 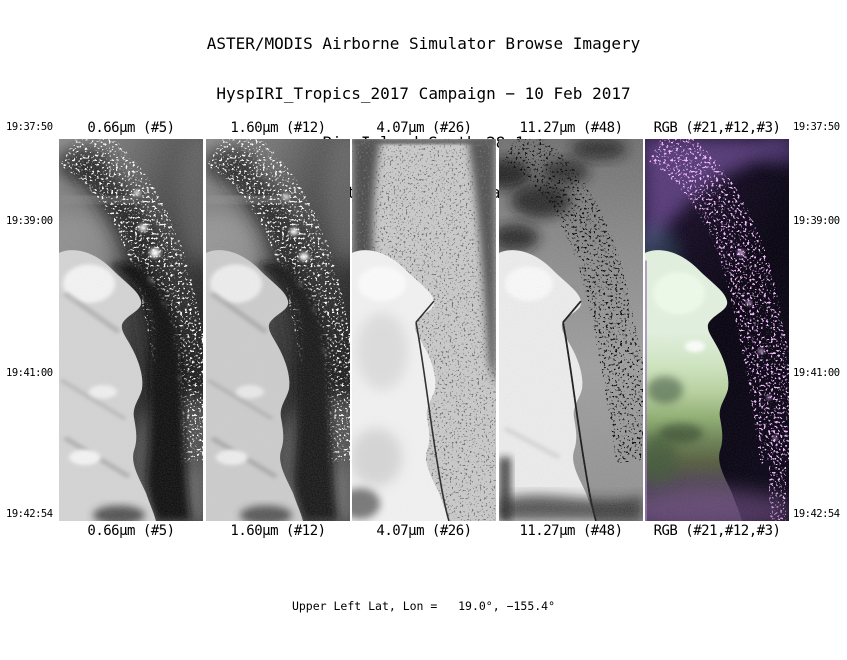 What do you see at coordinates (29, 373) in the screenshot?
I see `timestamp-left-3: 19:41:00` at bounding box center [29, 373].